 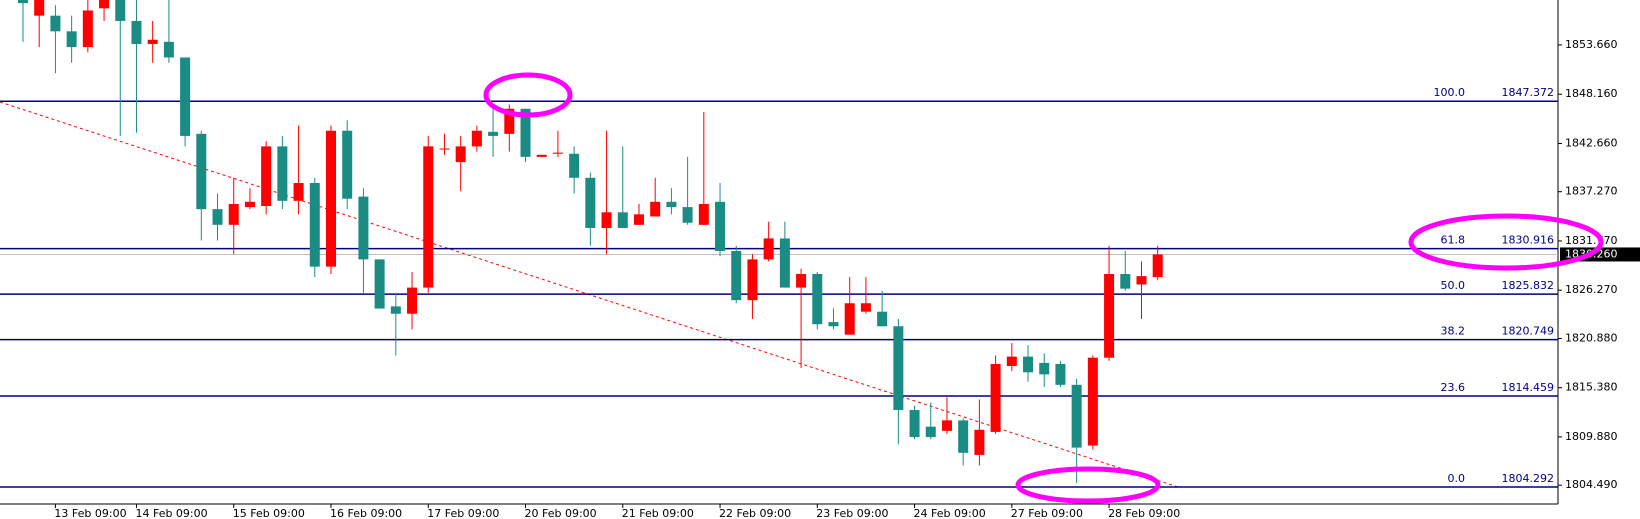 What do you see at coordinates (1528, 478) in the screenshot?
I see `fib-price-label: 1804.292` at bounding box center [1528, 478].